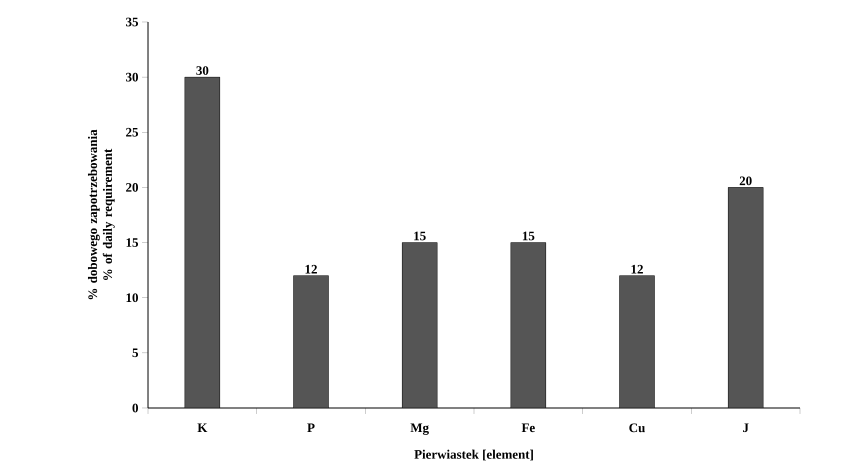 The width and height of the screenshot is (845, 470). Describe the element at coordinates (746, 181) in the screenshot. I see `data-label: 20` at that location.